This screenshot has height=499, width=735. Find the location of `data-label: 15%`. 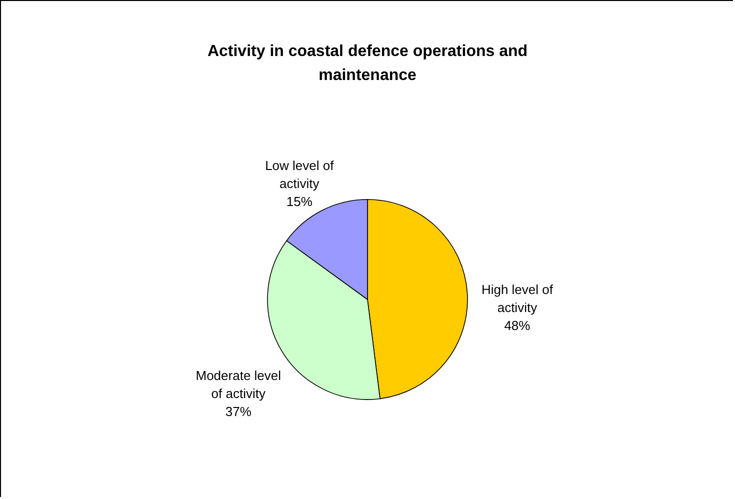

data-label: 15% is located at coordinates (299, 201).